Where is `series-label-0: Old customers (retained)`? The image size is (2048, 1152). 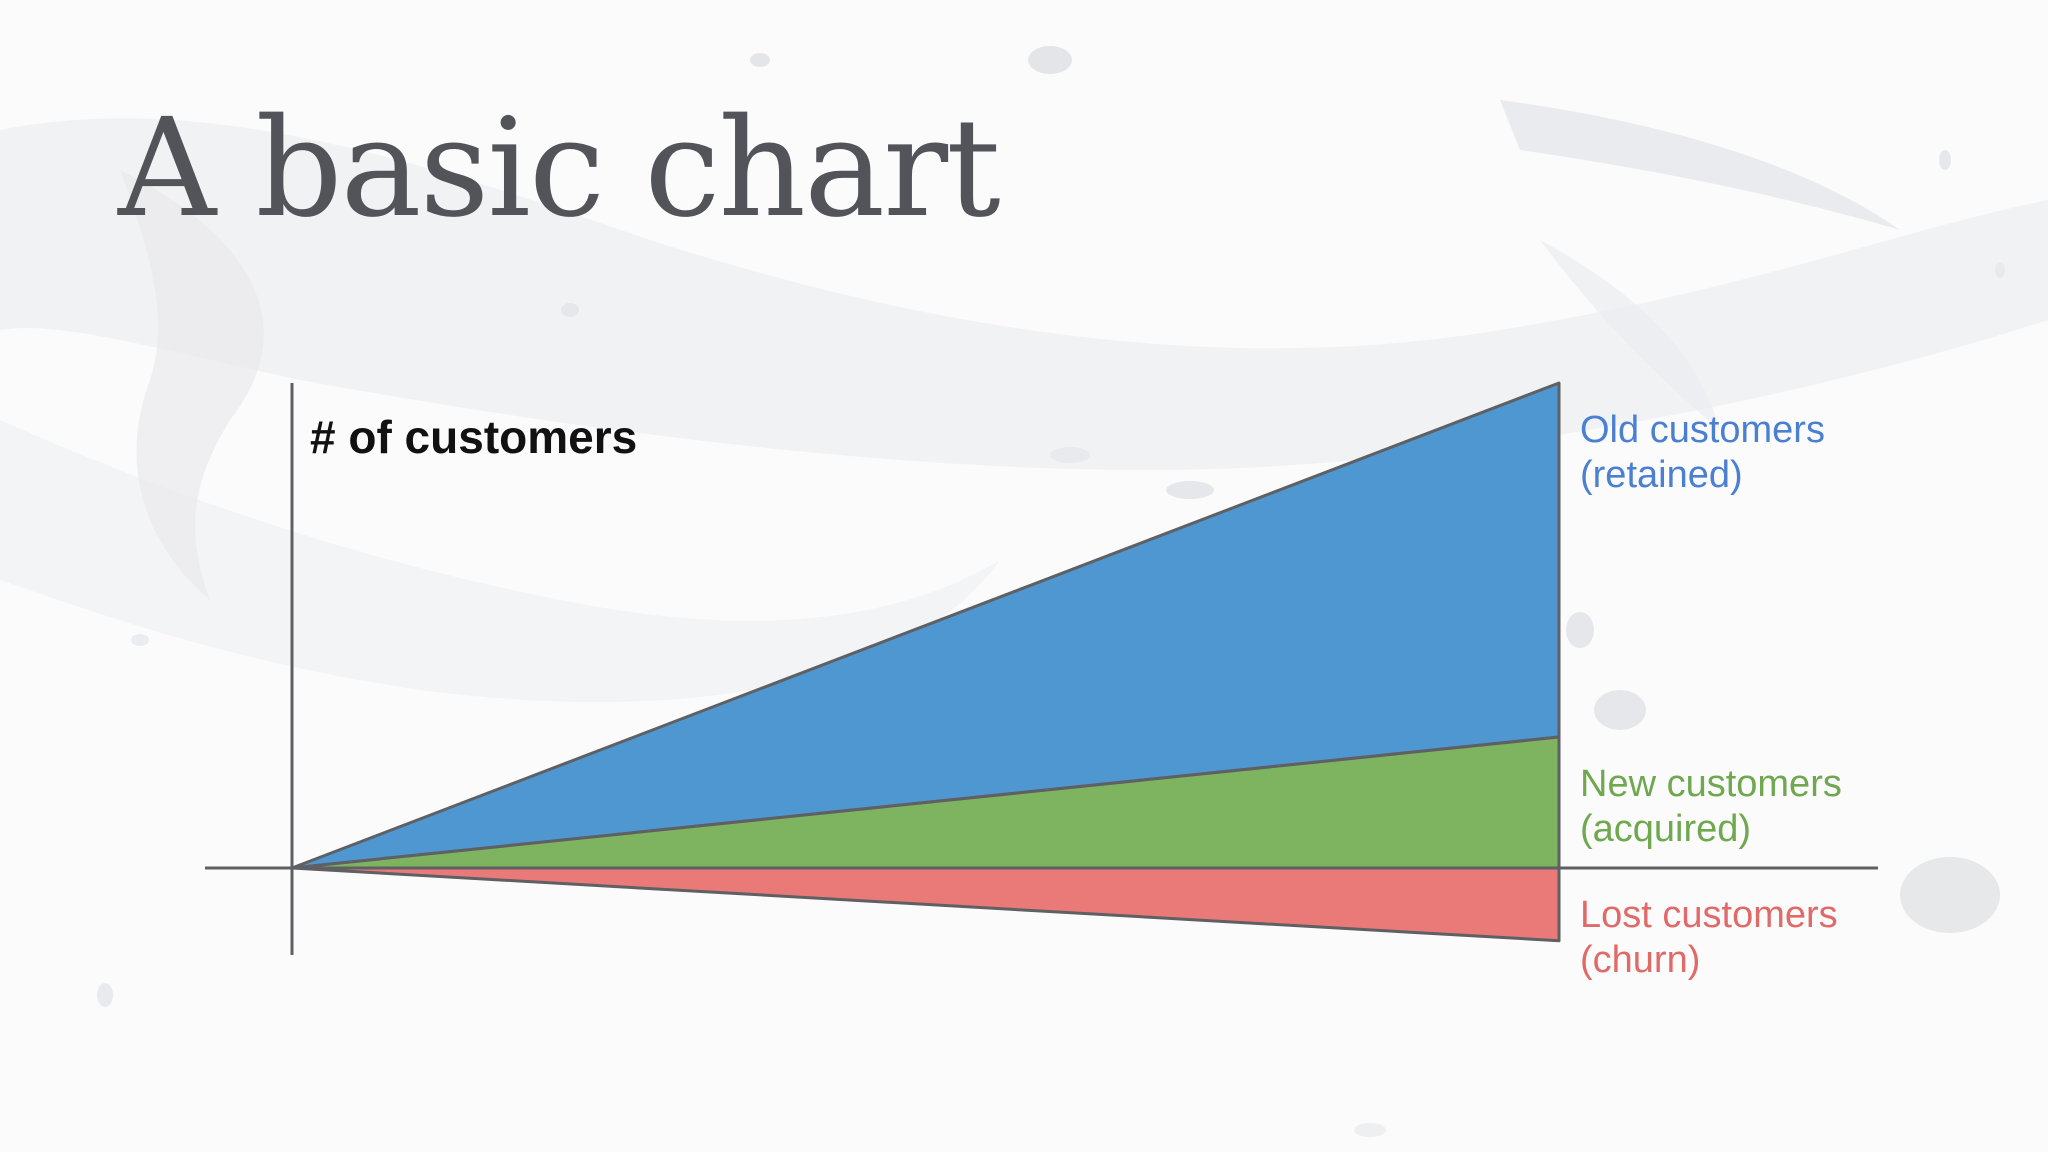 series-label-0: Old customers (retained) is located at coordinates (1702, 452).